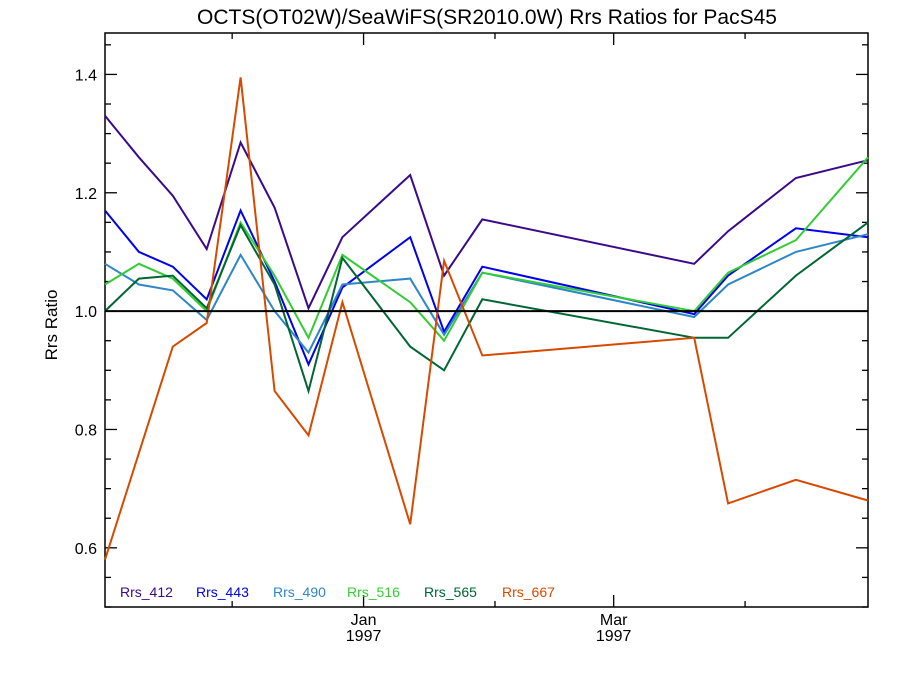  I want to click on y-tick-label: 0.8, so click(86, 430).